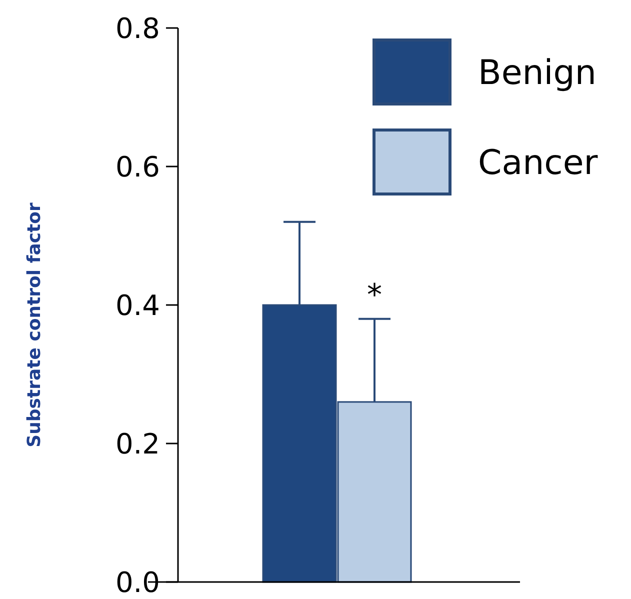  What do you see at coordinates (374, 295) in the screenshot?
I see `annotation: *` at bounding box center [374, 295].